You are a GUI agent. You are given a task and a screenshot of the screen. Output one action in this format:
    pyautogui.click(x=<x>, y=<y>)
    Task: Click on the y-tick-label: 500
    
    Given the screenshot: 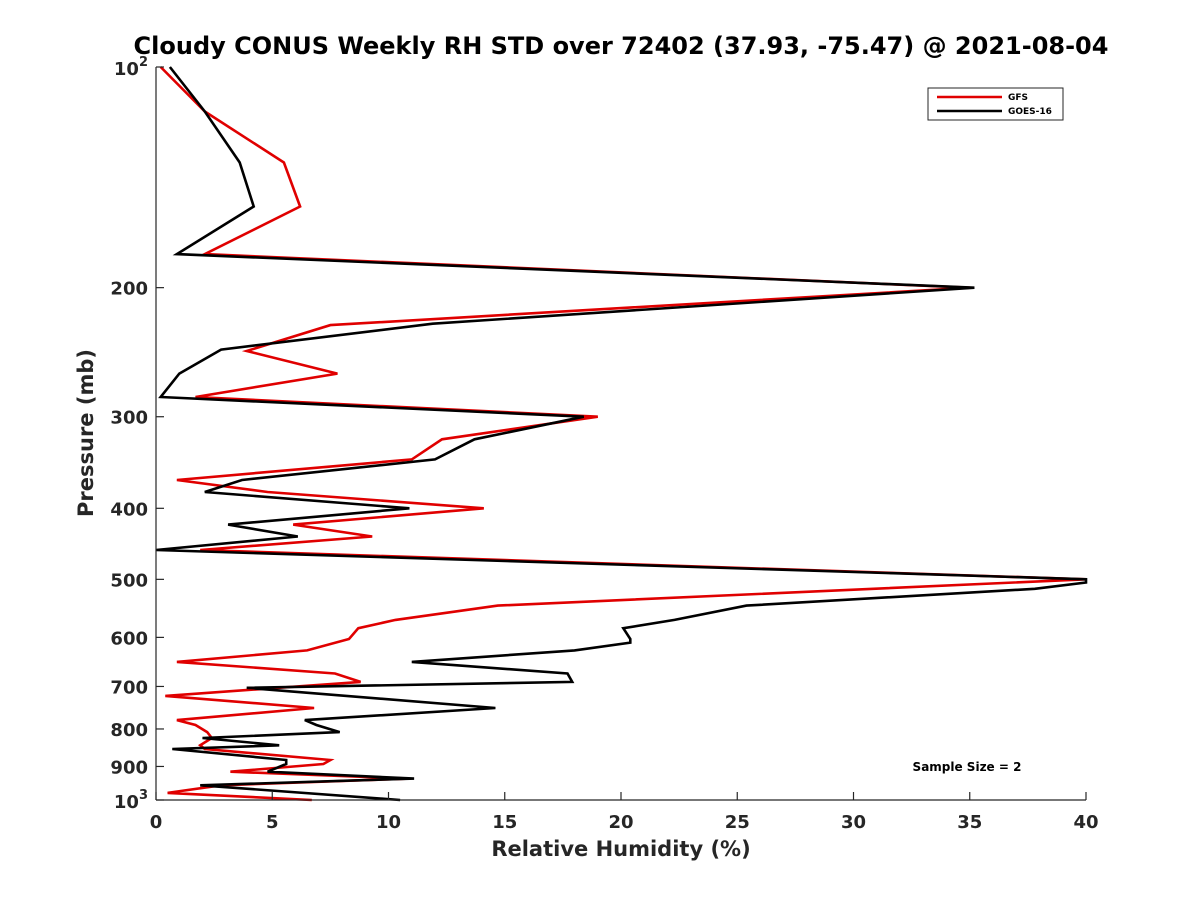 What is the action you would take?
    pyautogui.click(x=129, y=580)
    